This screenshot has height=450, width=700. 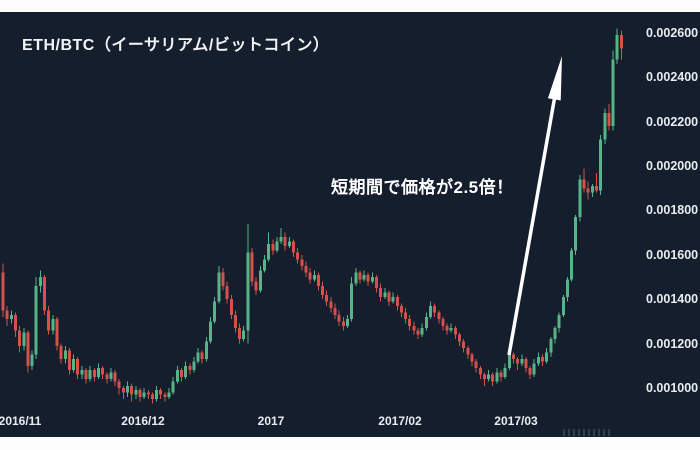 What do you see at coordinates (422, 187) in the screenshot?
I see `annotation-text: 短期間で価格が2.5倍！` at bounding box center [422, 187].